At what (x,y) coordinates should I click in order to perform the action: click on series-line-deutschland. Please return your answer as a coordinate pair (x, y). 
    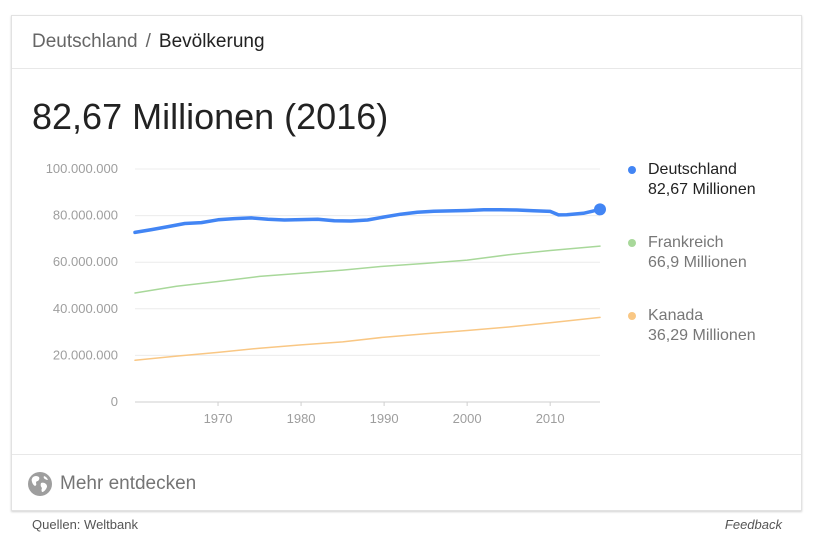
    Looking at the image, I should click on (367, 221).